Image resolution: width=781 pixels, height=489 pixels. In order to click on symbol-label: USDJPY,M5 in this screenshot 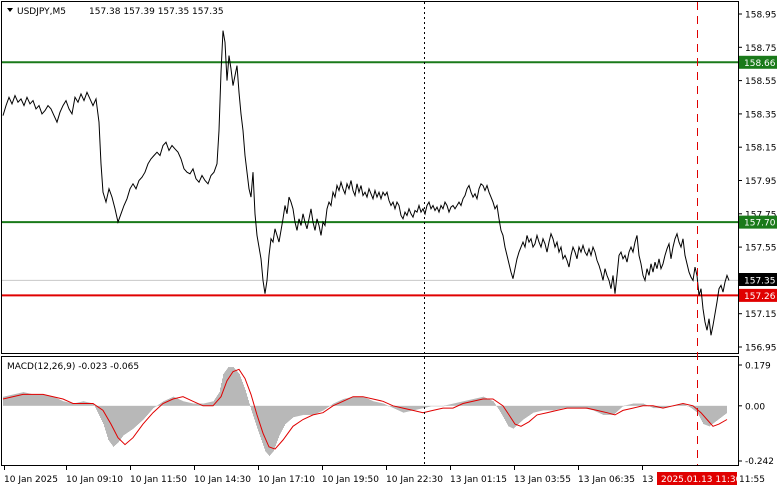, I will do `click(41, 12)`.